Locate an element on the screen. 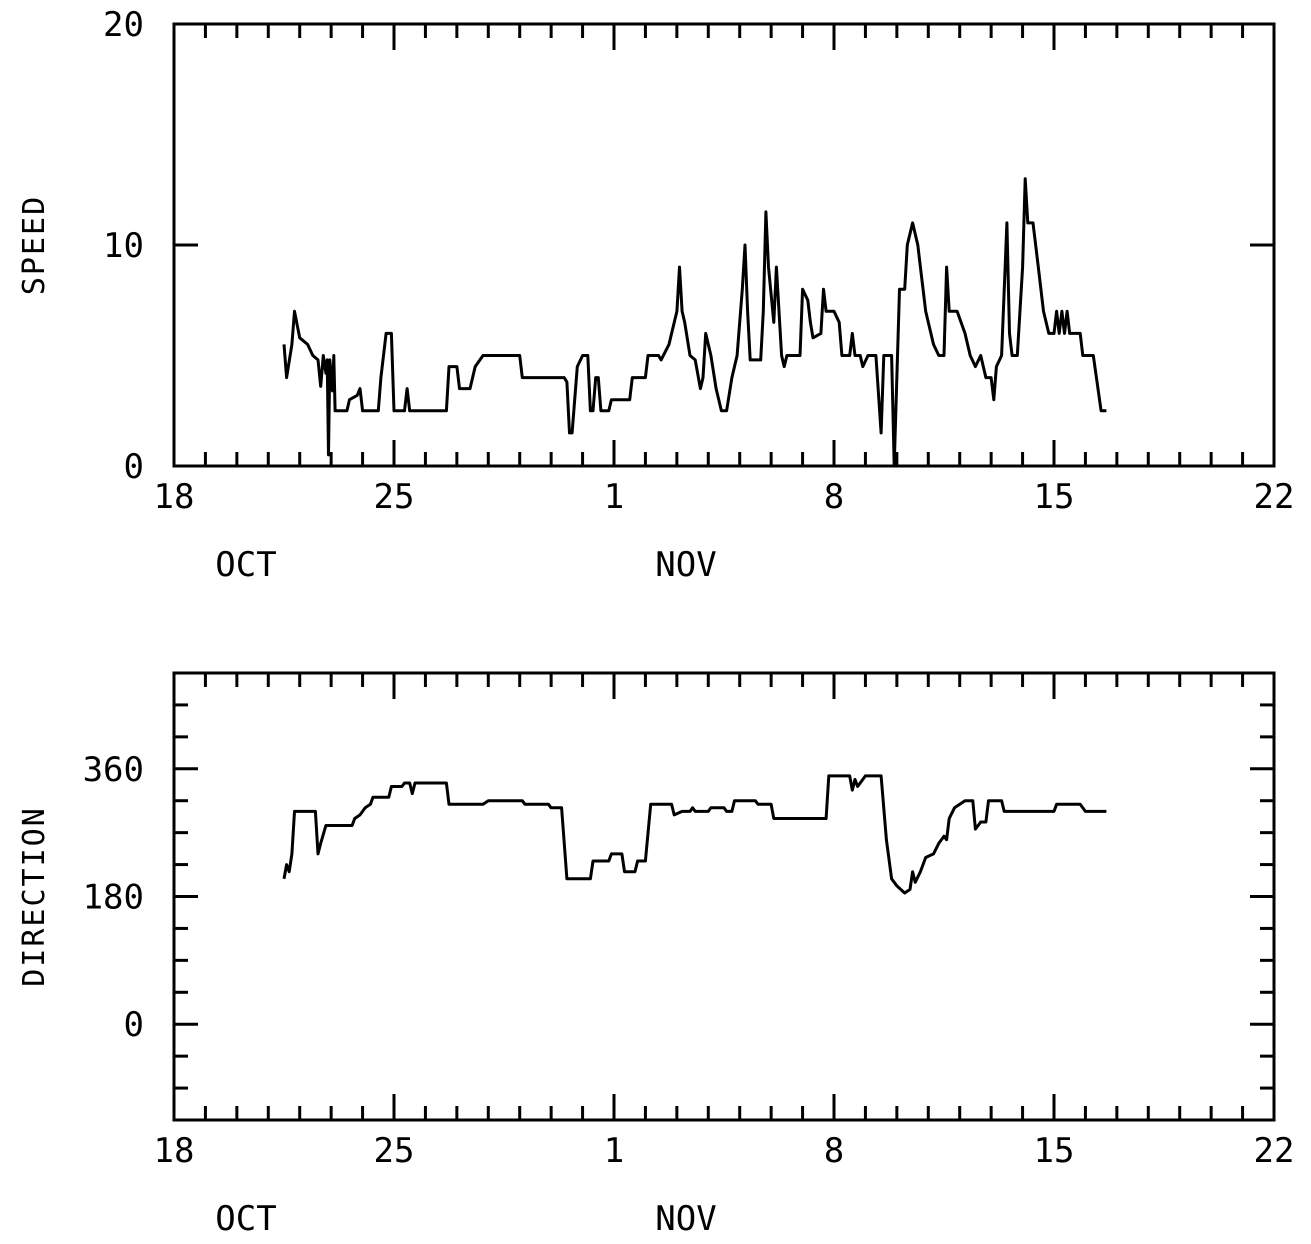 This screenshot has height=1244, width=1311. speed-series-line is located at coordinates (694, 322).